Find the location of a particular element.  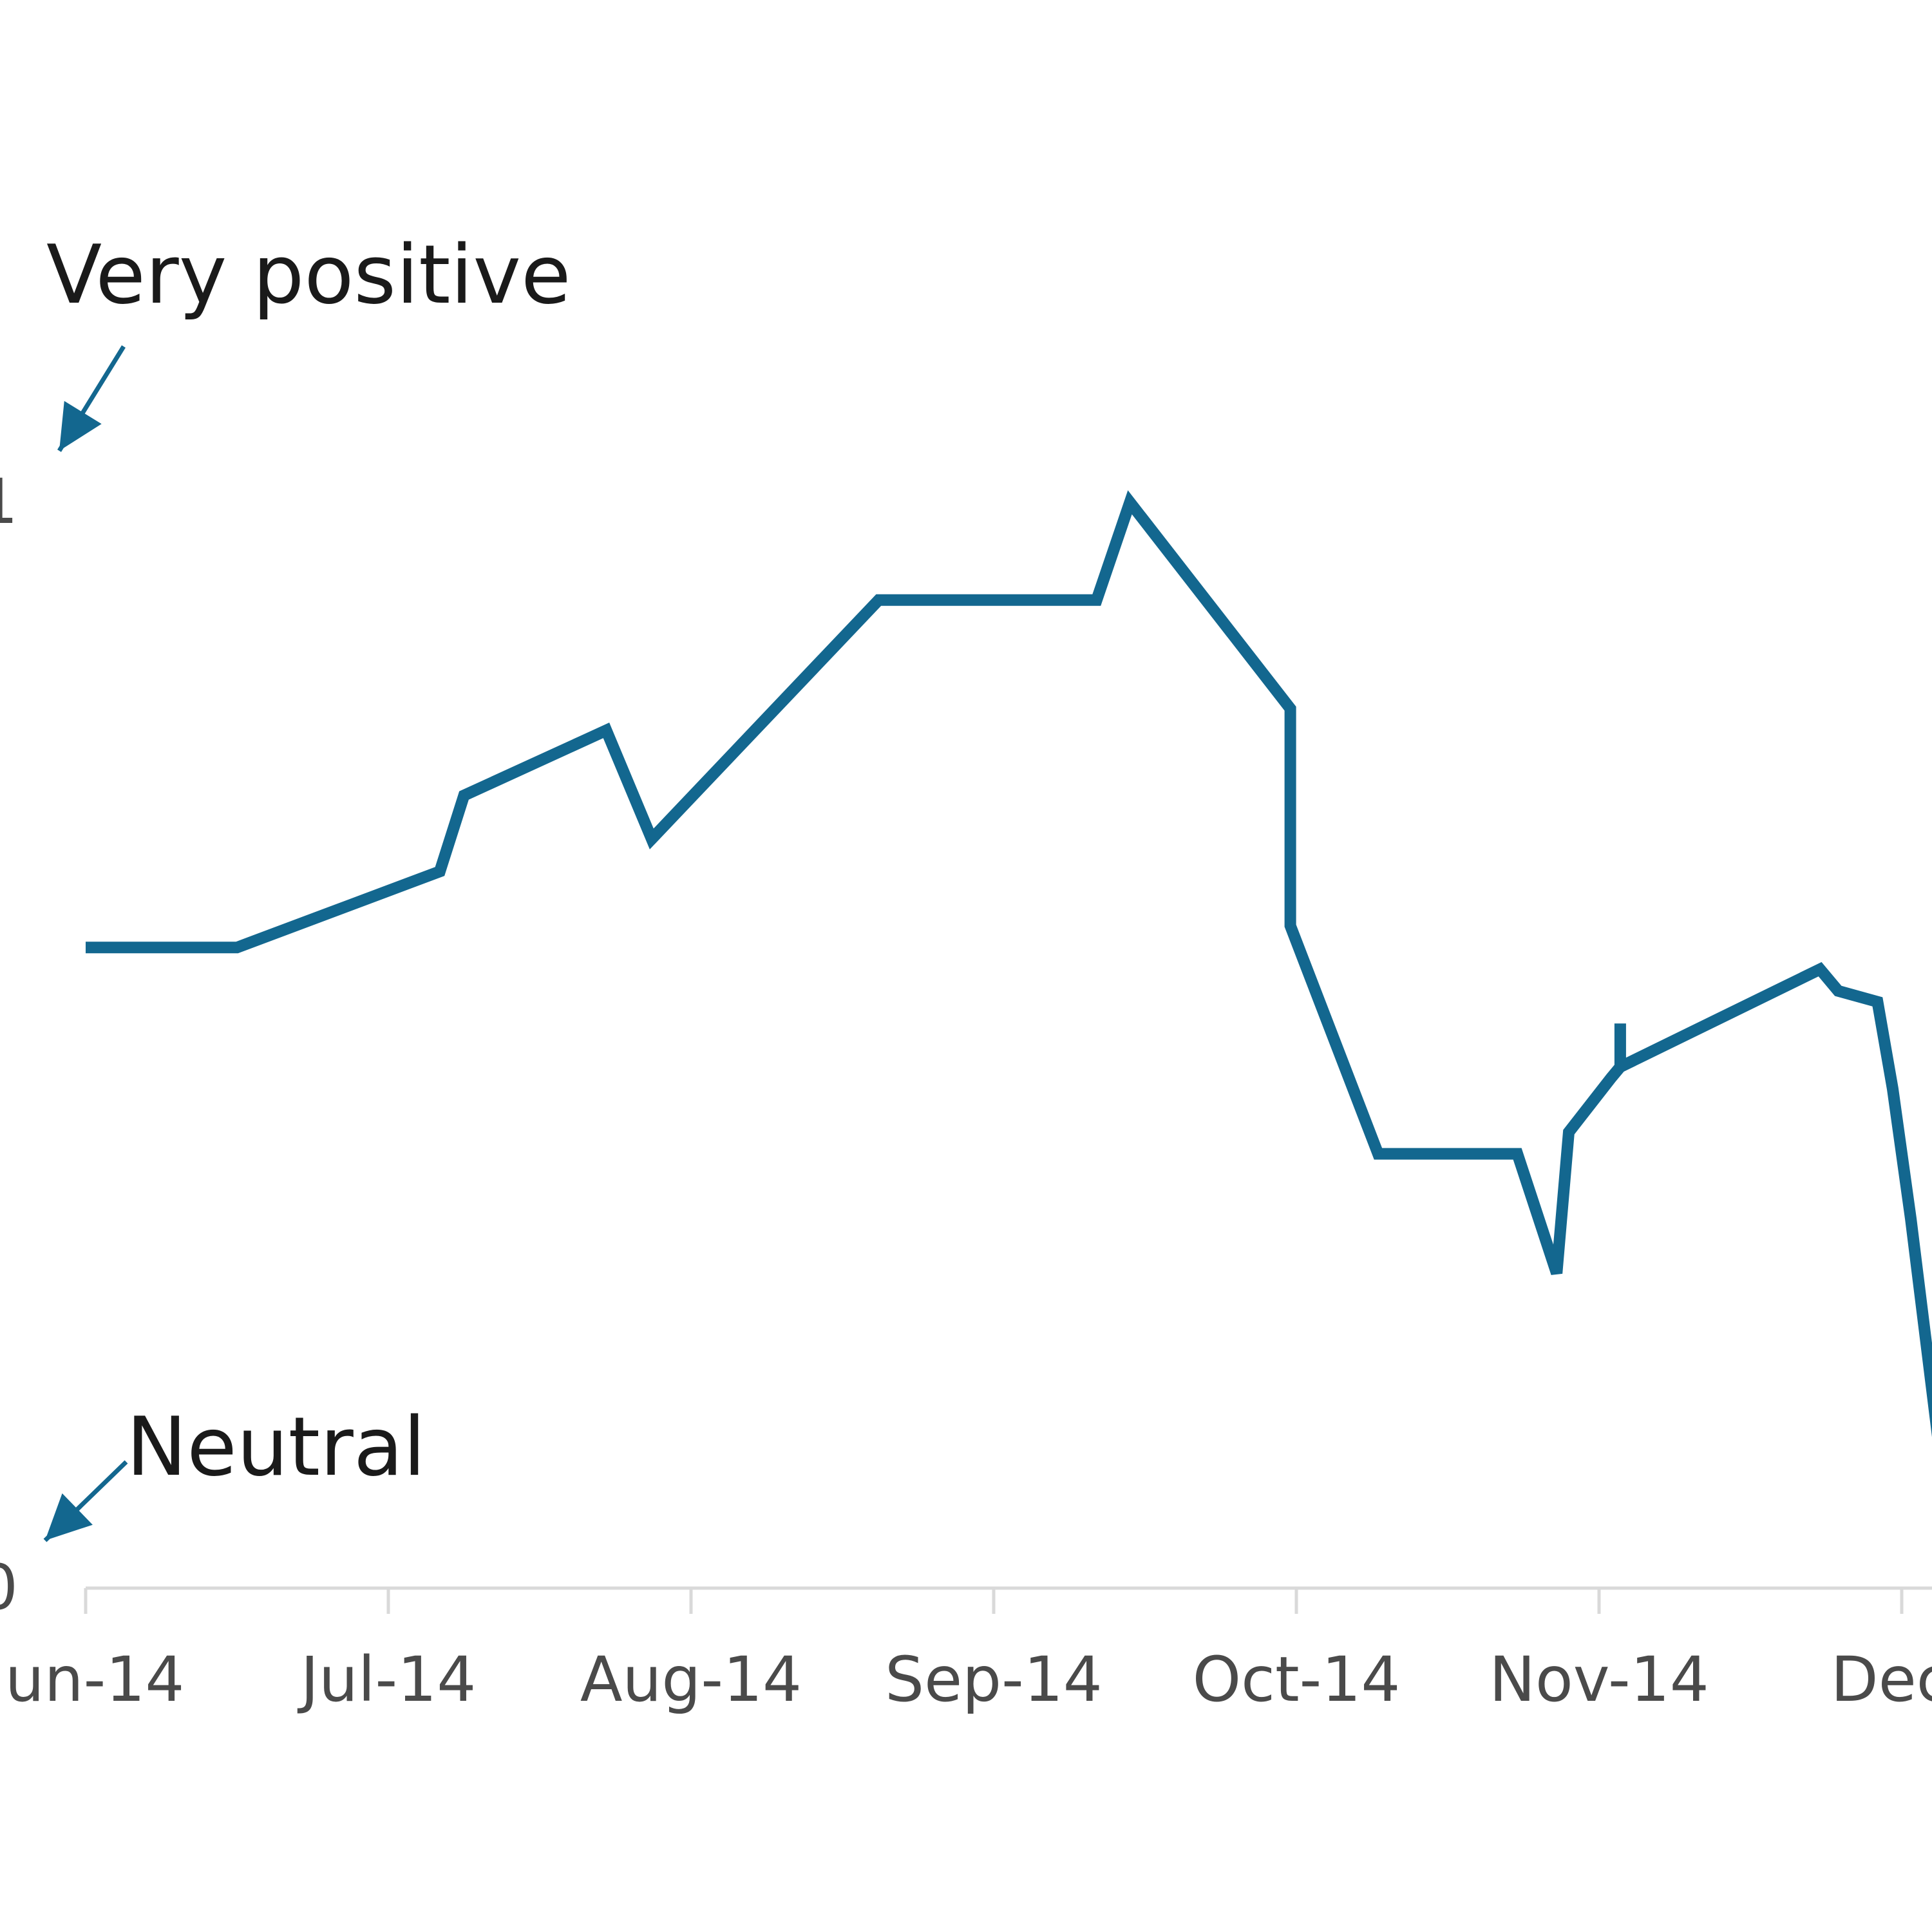

x-tick-label: Aug-14 is located at coordinates (691, 1679).